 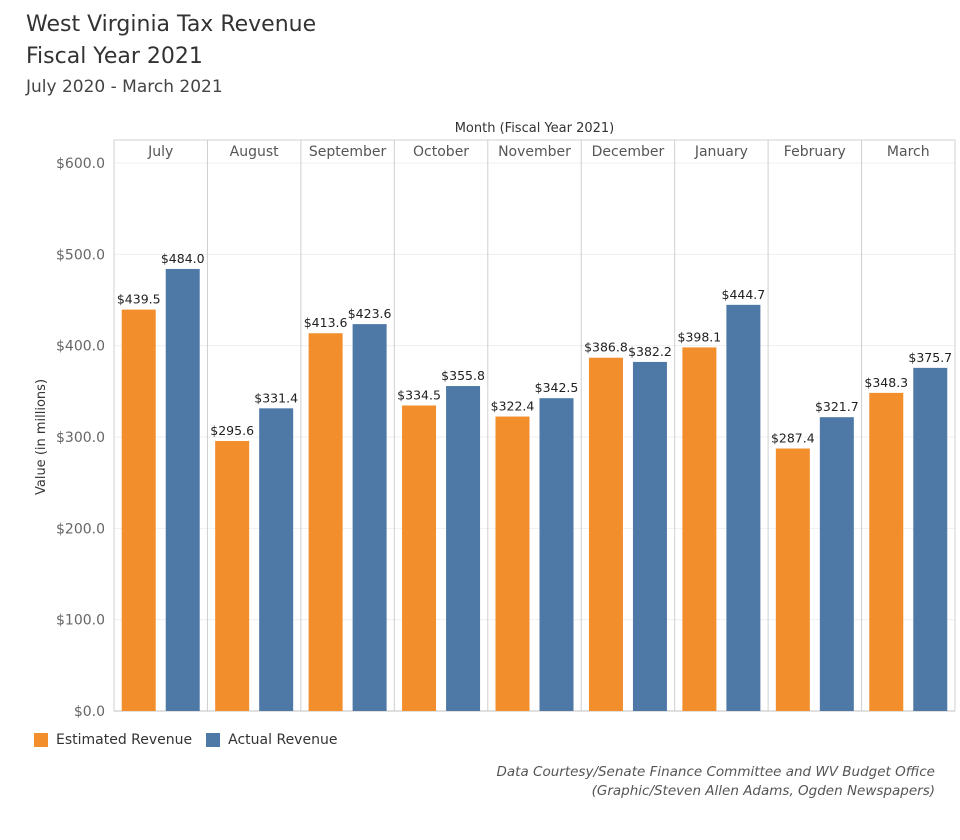 I want to click on category-label-march: March, so click(x=908, y=152).